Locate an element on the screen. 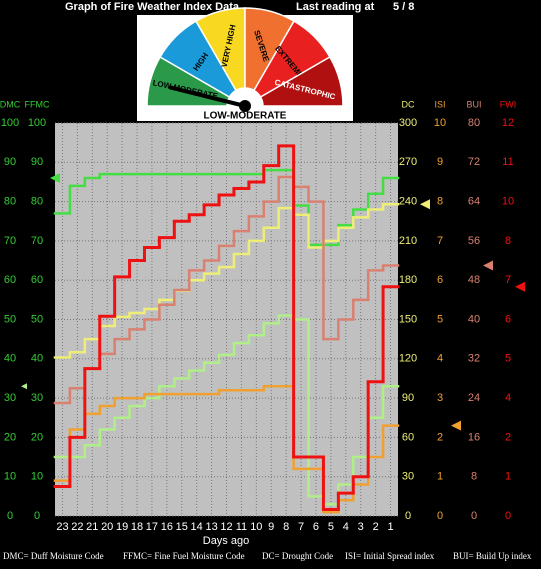  footer-note: BUI= Build Up index is located at coordinates (492, 556).